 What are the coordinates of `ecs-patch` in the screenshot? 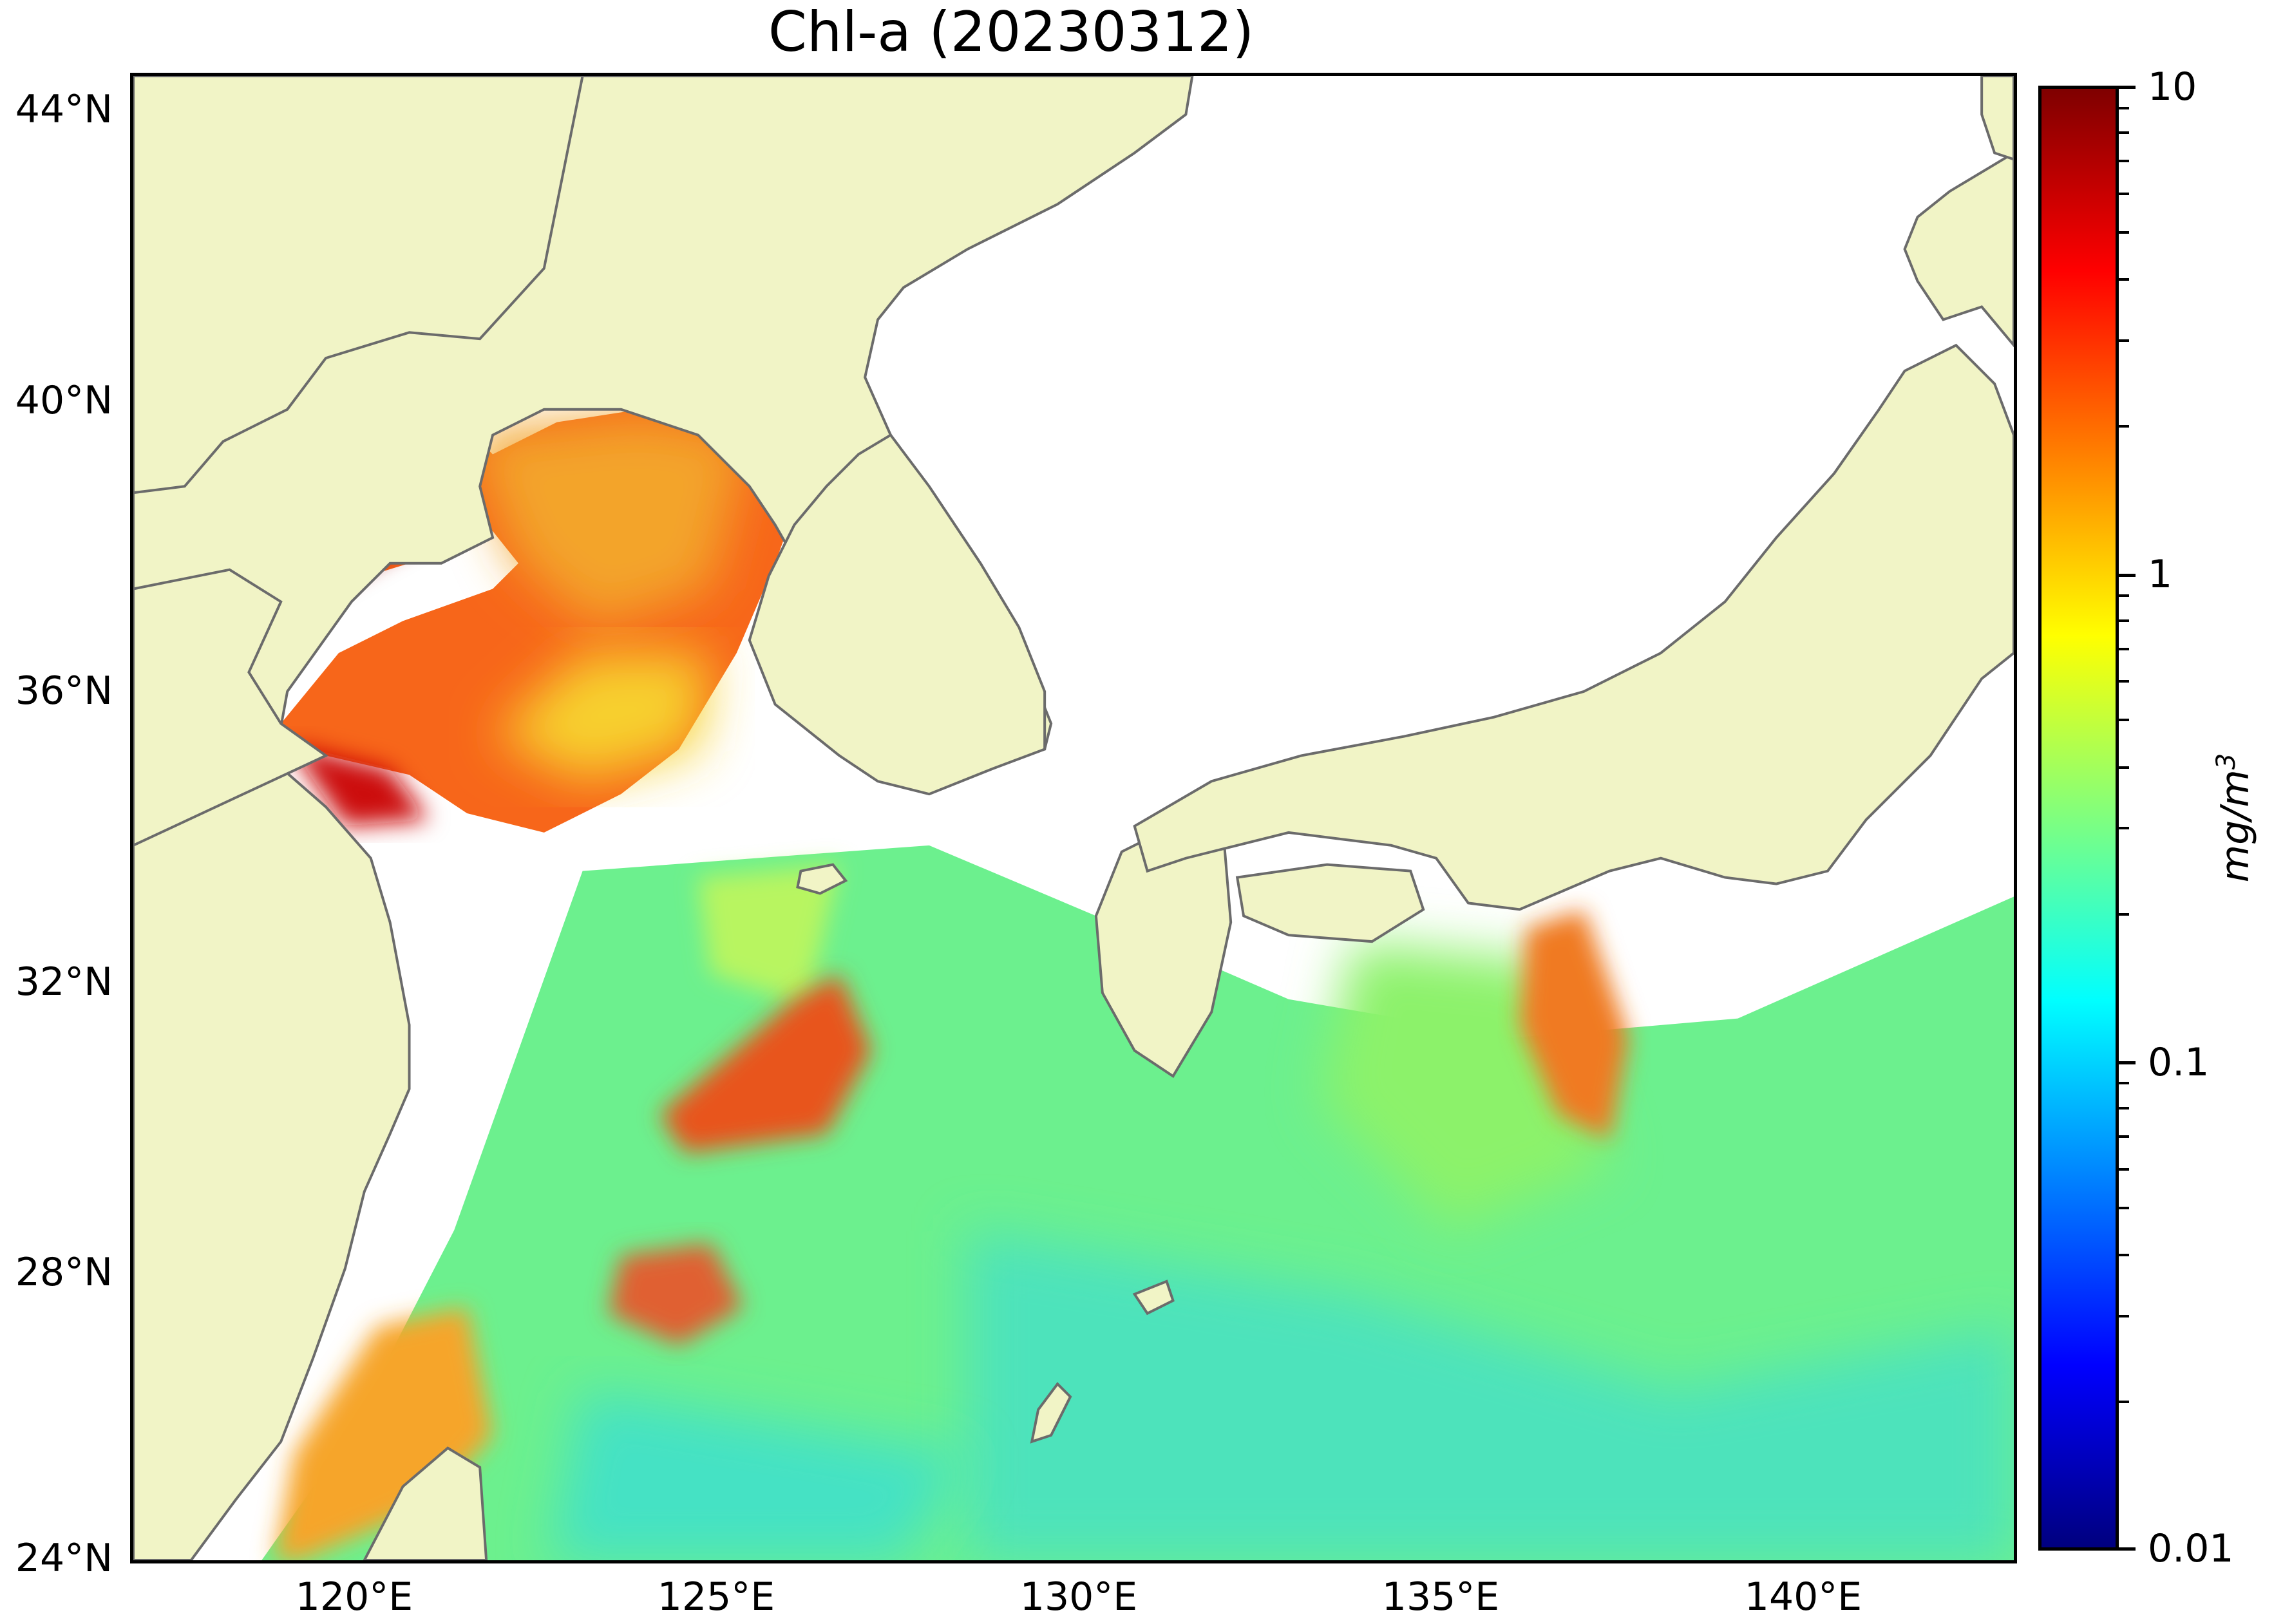 It's located at (675, 1295).